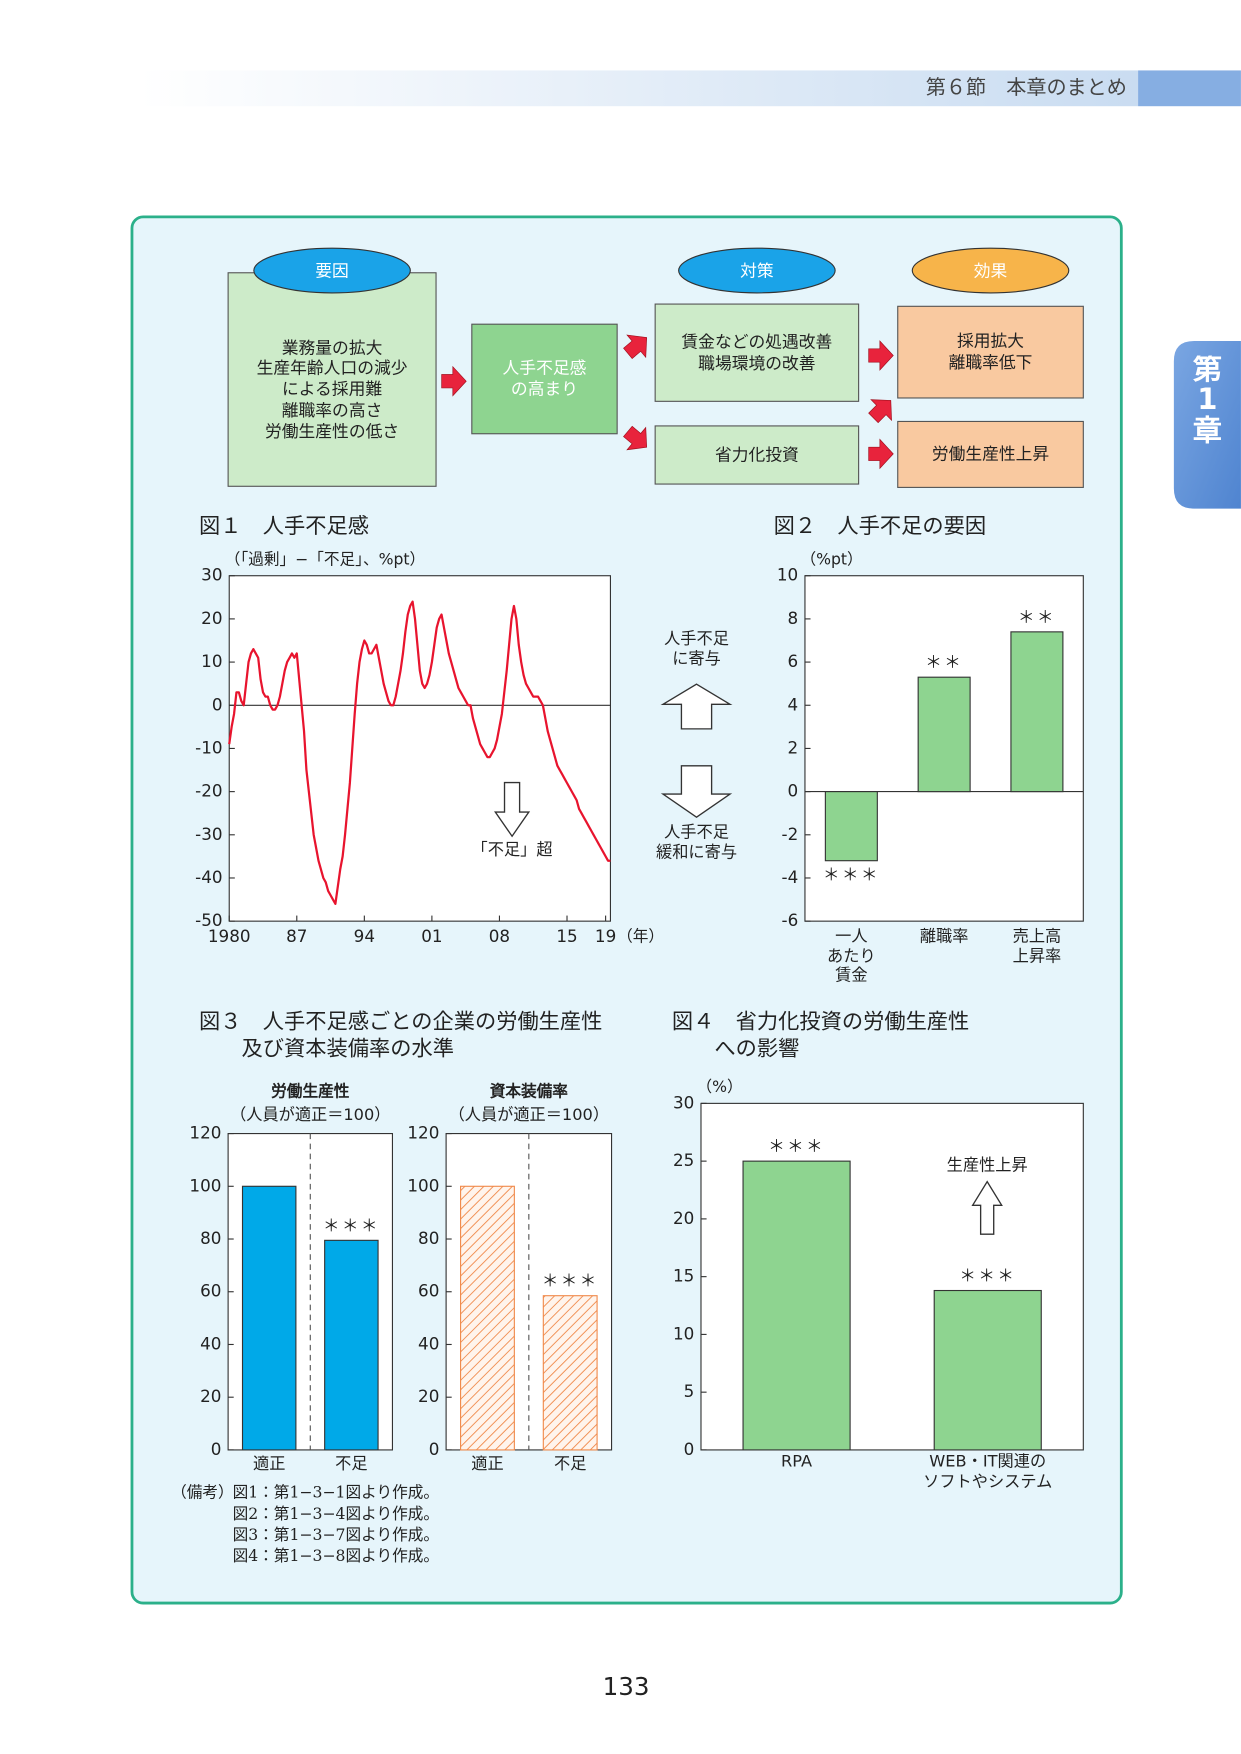 The image size is (1241, 1754). Describe the element at coordinates (793, 704) in the screenshot. I see `y-tick-label: 4` at that location.